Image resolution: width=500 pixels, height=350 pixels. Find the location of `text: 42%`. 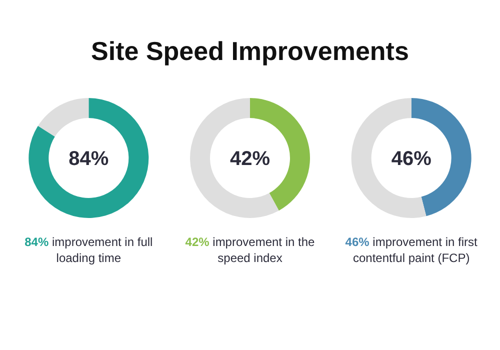

text: 42% is located at coordinates (250, 159).